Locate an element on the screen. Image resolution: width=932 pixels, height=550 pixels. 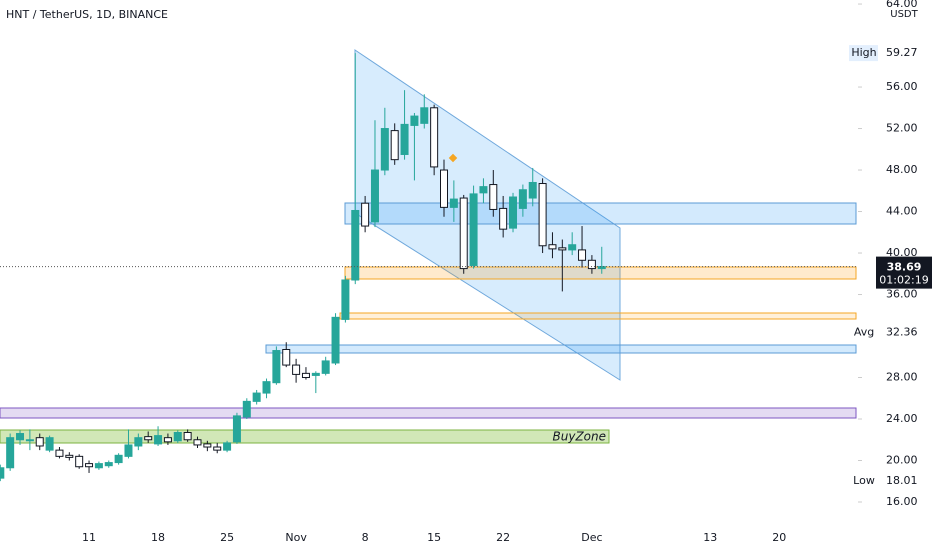
marker-label: Avg is located at coordinates (864, 331).